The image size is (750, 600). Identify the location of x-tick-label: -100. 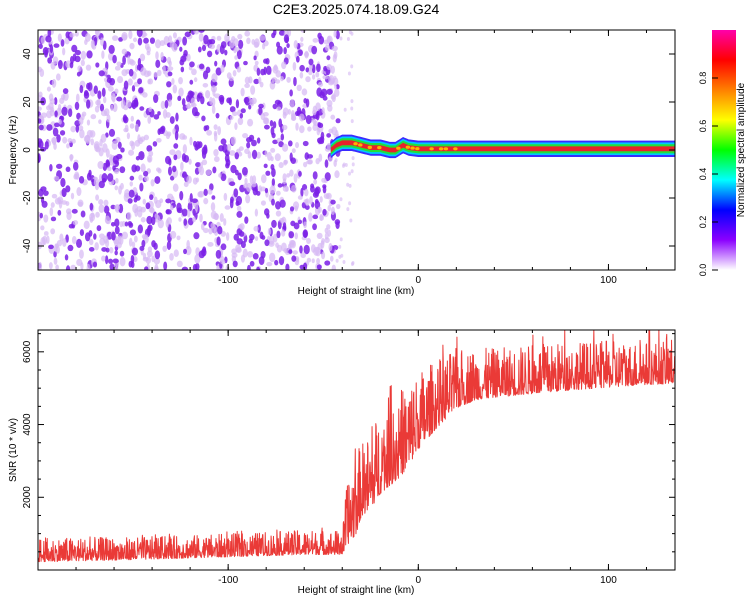
(228, 580).